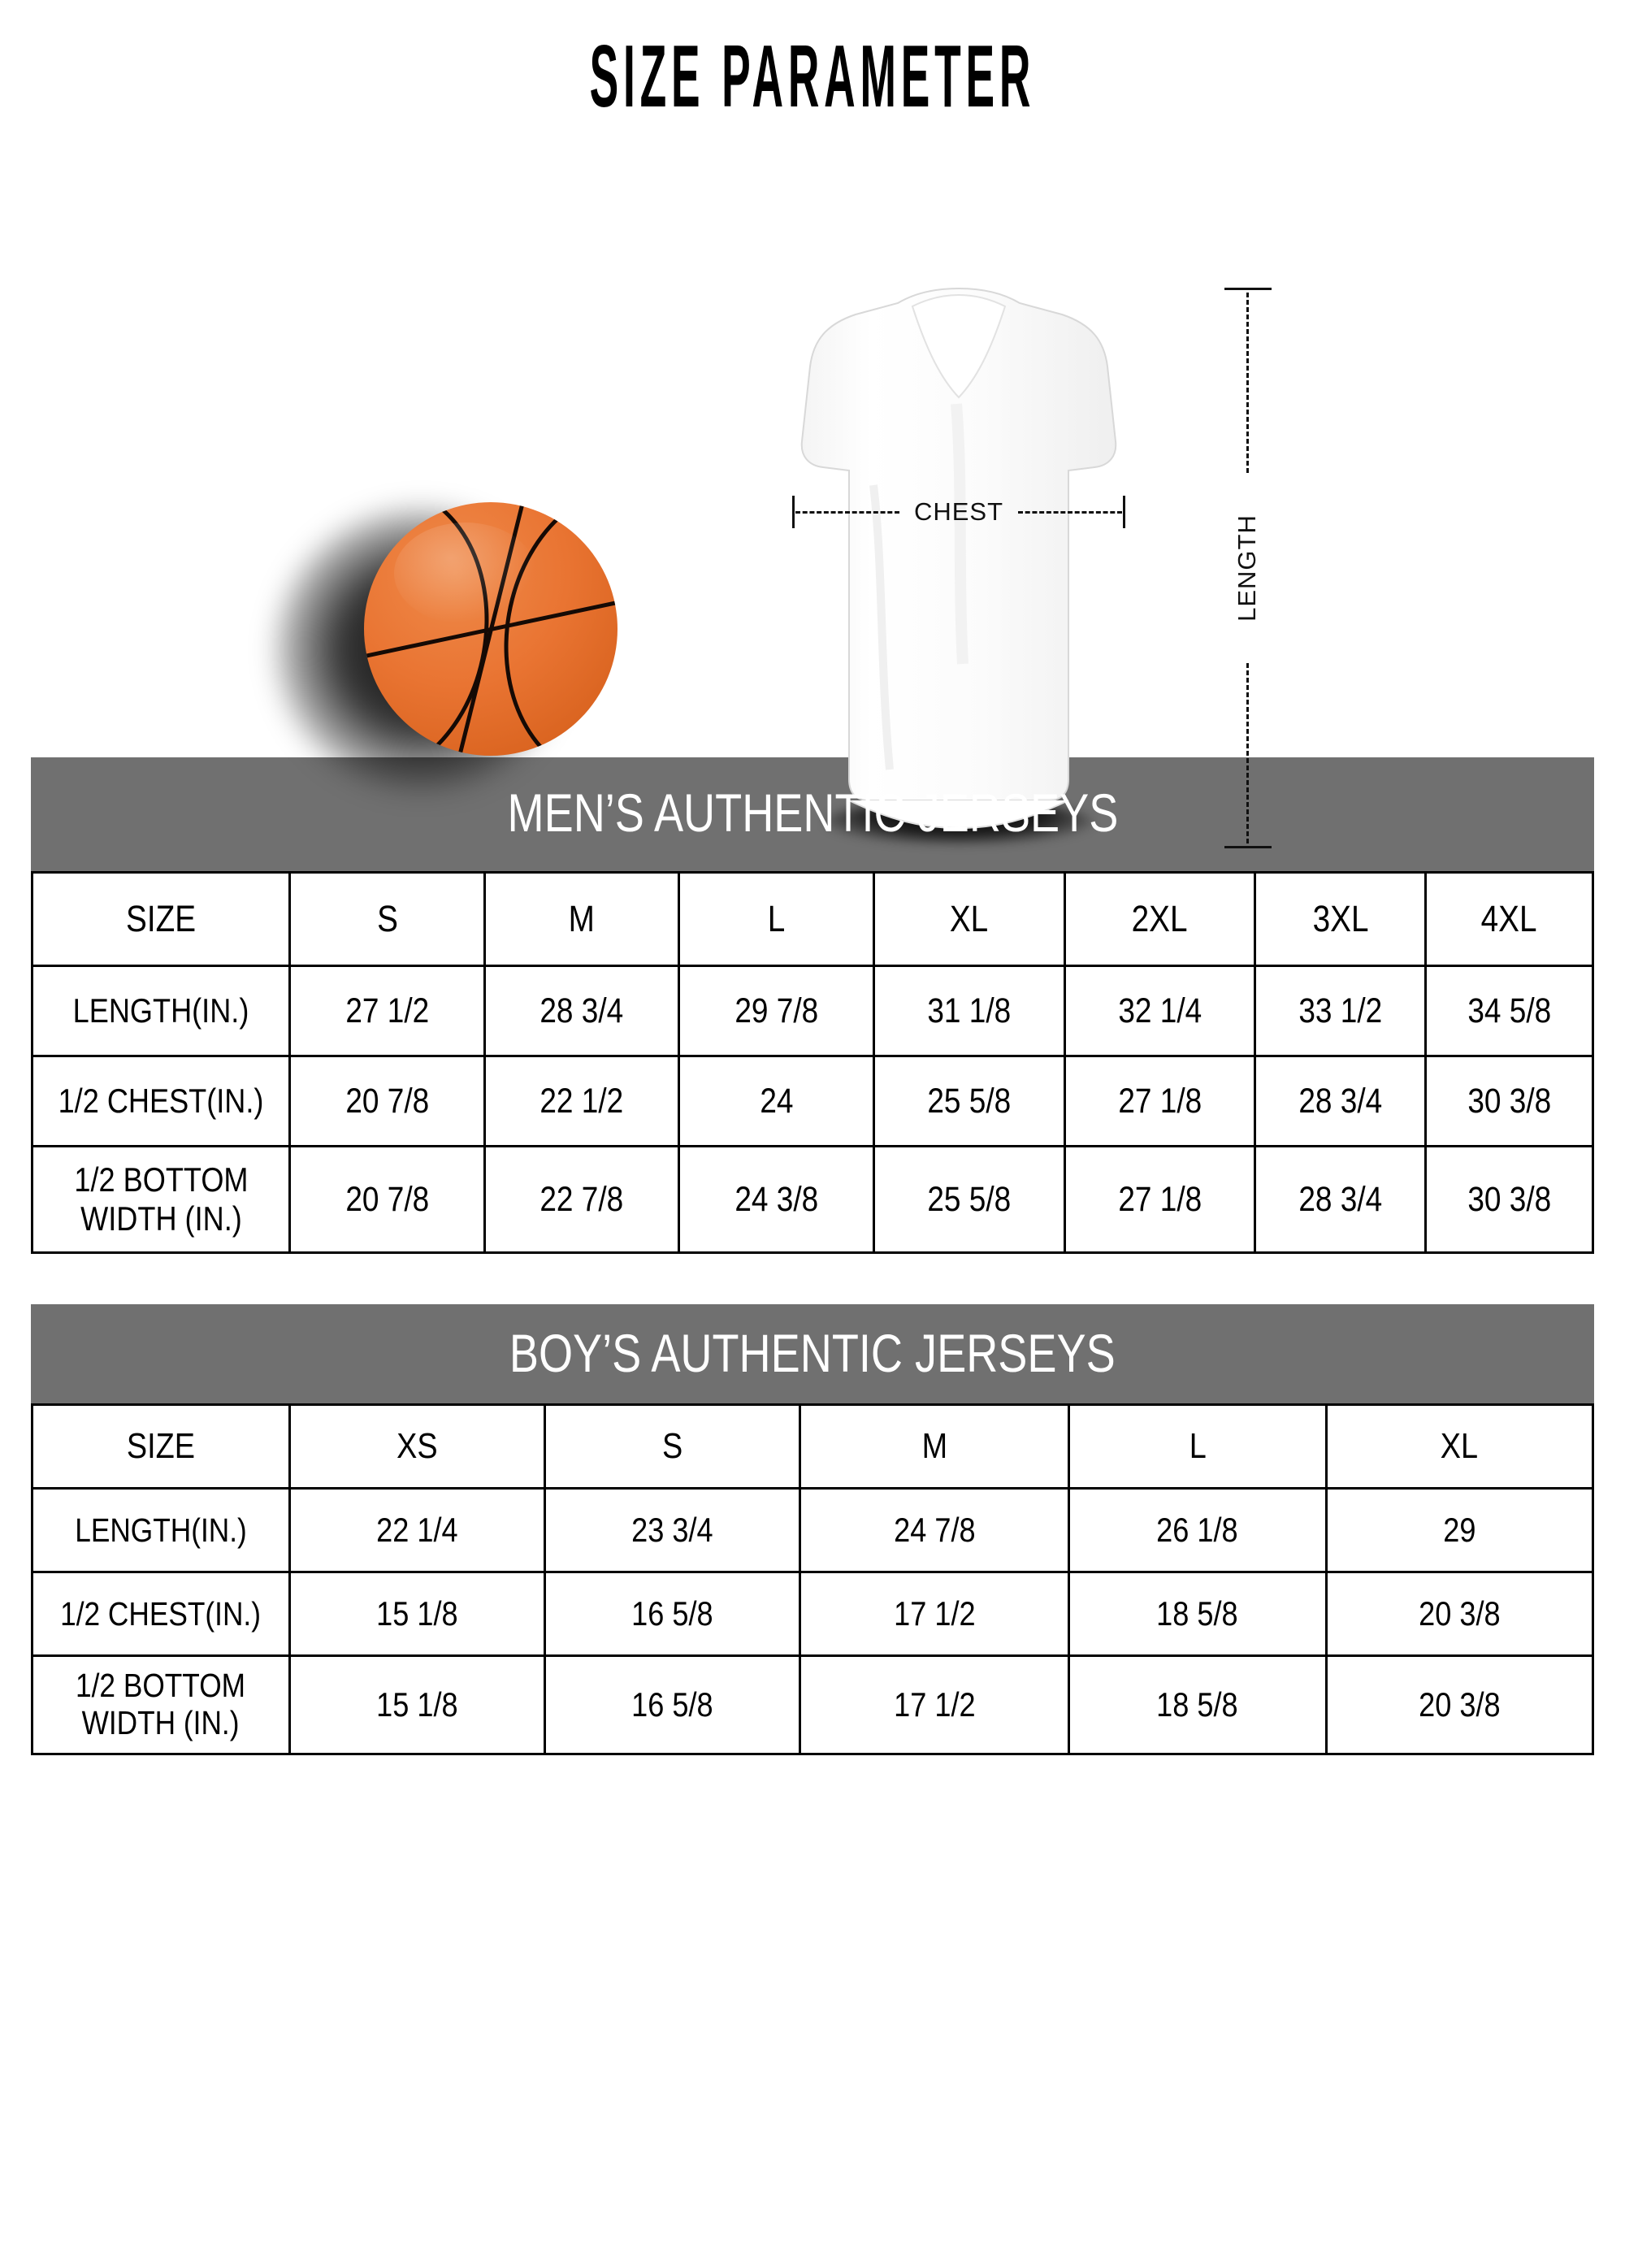 This screenshot has width=1625, height=2268. Describe the element at coordinates (969, 1199) in the screenshot. I see `cell-bottom-xl: 25 5/8` at that location.